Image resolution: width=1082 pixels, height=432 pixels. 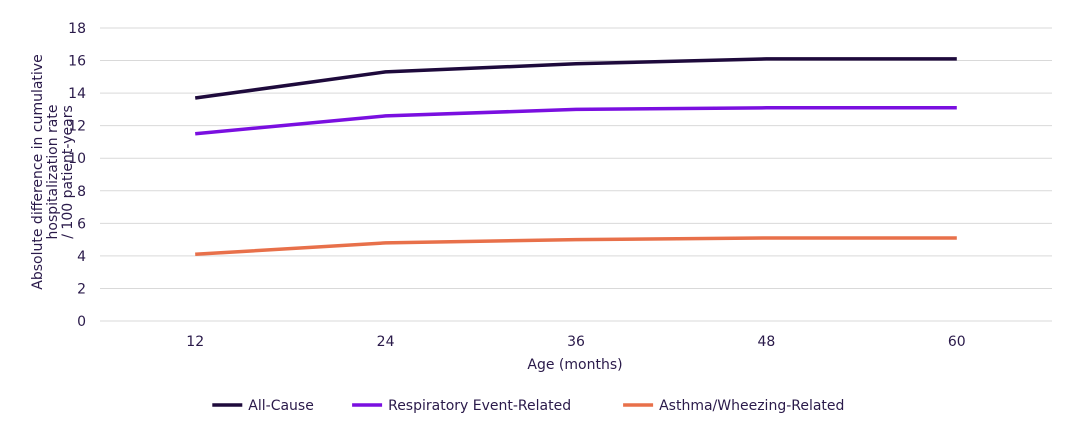 What do you see at coordinates (77, 94) in the screenshot?
I see `y-tick-label: 14` at bounding box center [77, 94].